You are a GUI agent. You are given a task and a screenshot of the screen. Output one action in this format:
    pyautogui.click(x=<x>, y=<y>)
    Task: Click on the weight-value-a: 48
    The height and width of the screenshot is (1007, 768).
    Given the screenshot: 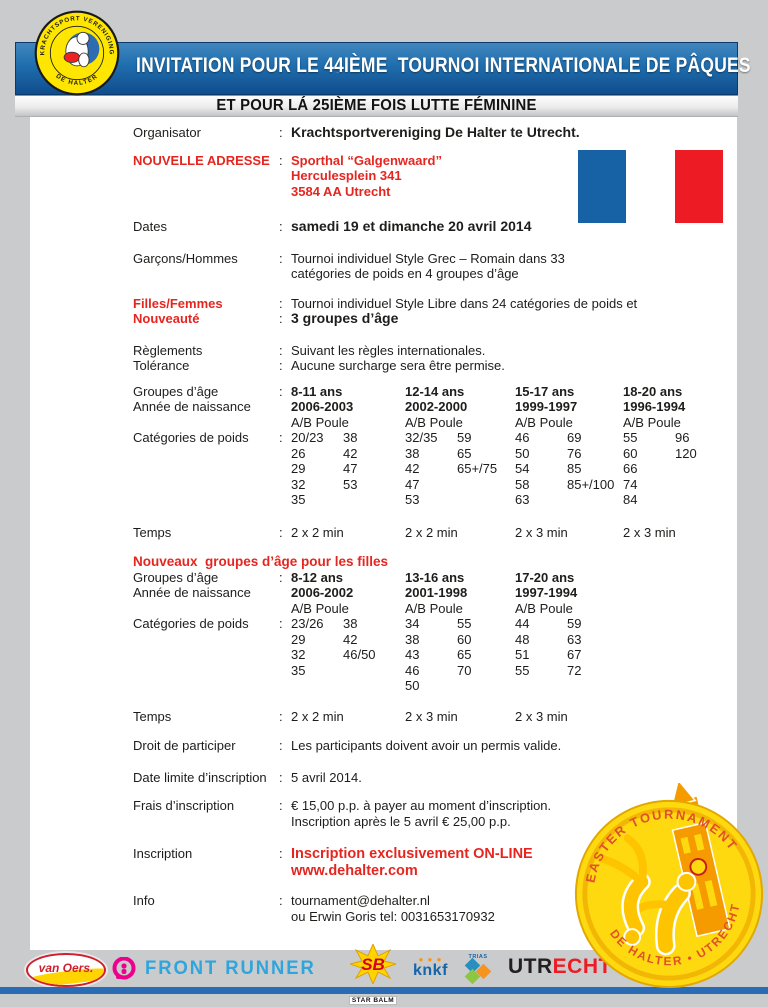 What is the action you would take?
    pyautogui.click(x=522, y=639)
    